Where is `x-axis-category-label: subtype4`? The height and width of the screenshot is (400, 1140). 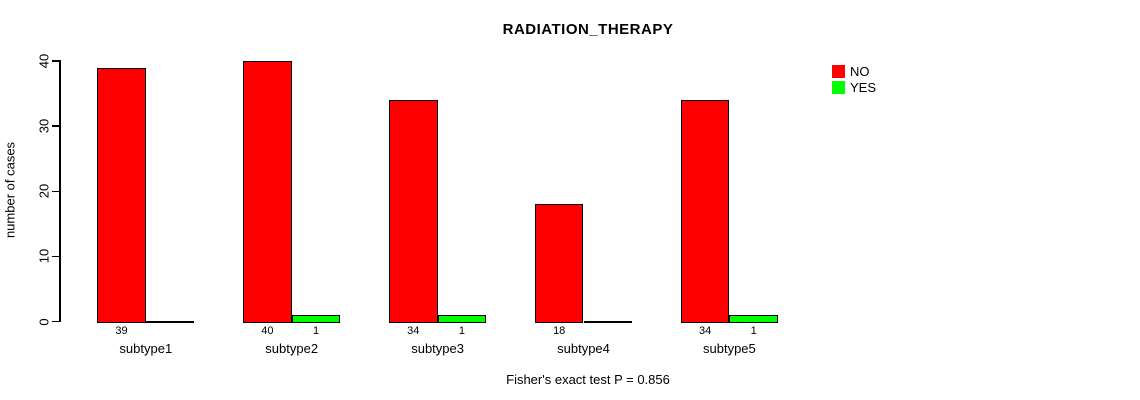
x-axis-category-label: subtype4 is located at coordinates (583, 348).